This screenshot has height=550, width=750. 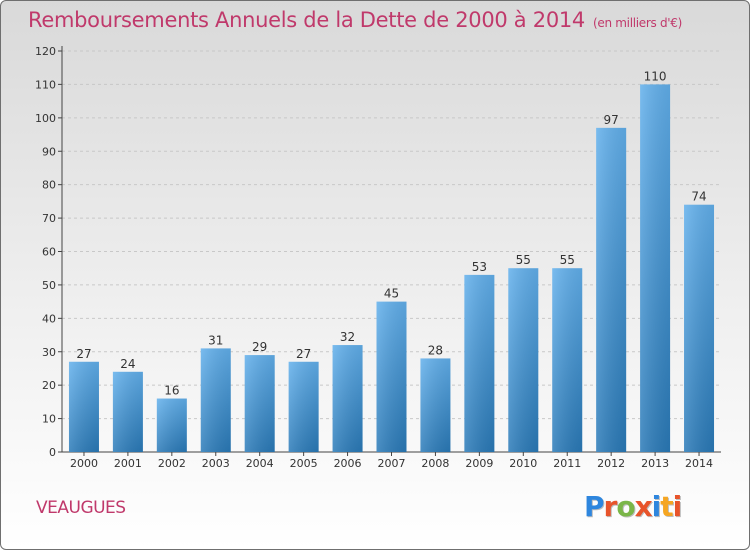 What do you see at coordinates (479, 463) in the screenshot?
I see `x-tick-label-2009: 2009` at bounding box center [479, 463].